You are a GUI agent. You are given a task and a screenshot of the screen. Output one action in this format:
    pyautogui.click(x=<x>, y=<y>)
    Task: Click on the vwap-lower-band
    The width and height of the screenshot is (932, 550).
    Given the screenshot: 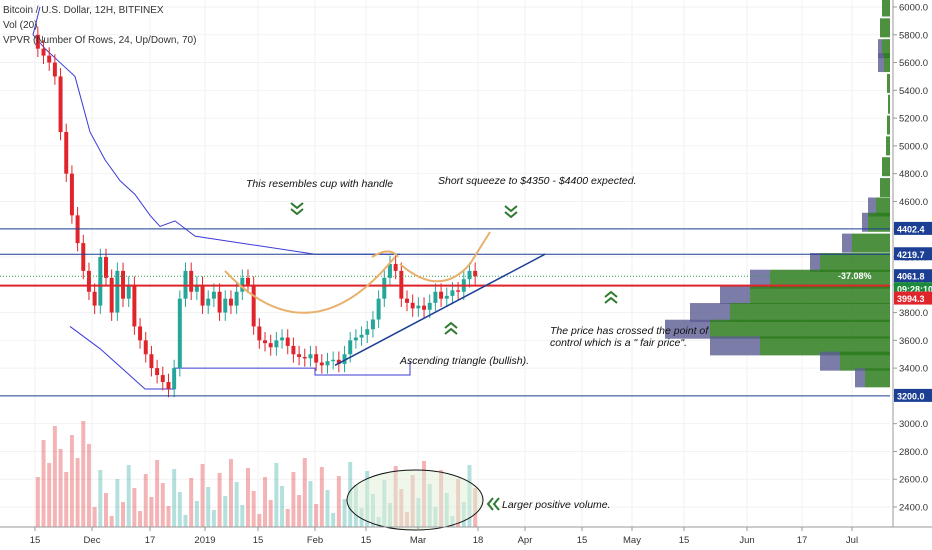 What is the action you would take?
    pyautogui.click(x=240, y=358)
    